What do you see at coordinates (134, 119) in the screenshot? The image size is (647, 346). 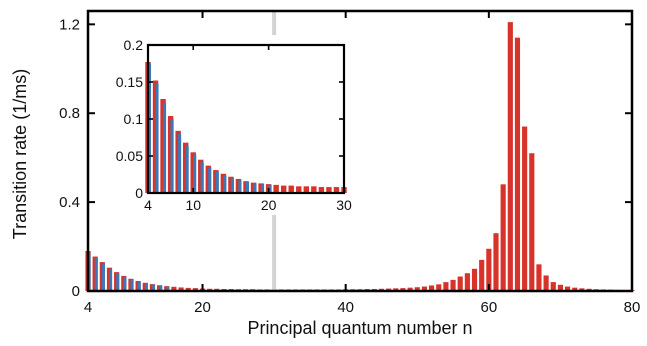 I see `inset-y-tick-label-0.1: 0.1` at bounding box center [134, 119].